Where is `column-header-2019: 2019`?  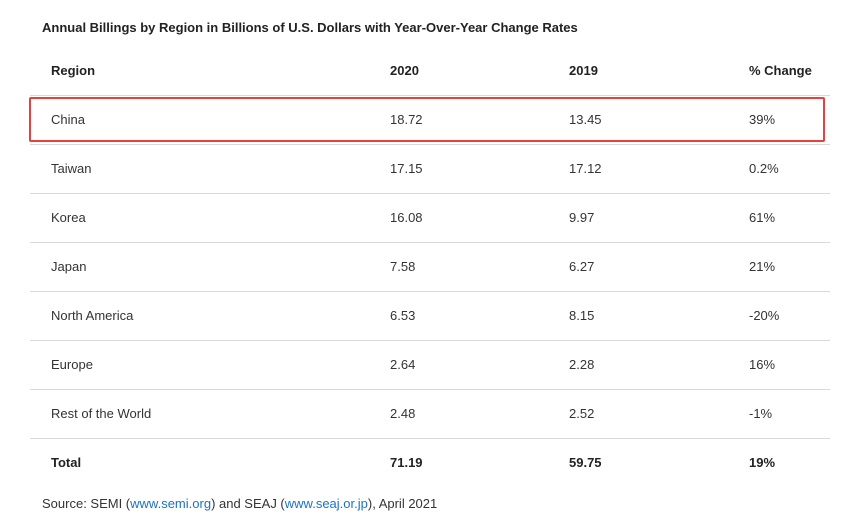 column-header-2019: 2019 is located at coordinates (583, 70).